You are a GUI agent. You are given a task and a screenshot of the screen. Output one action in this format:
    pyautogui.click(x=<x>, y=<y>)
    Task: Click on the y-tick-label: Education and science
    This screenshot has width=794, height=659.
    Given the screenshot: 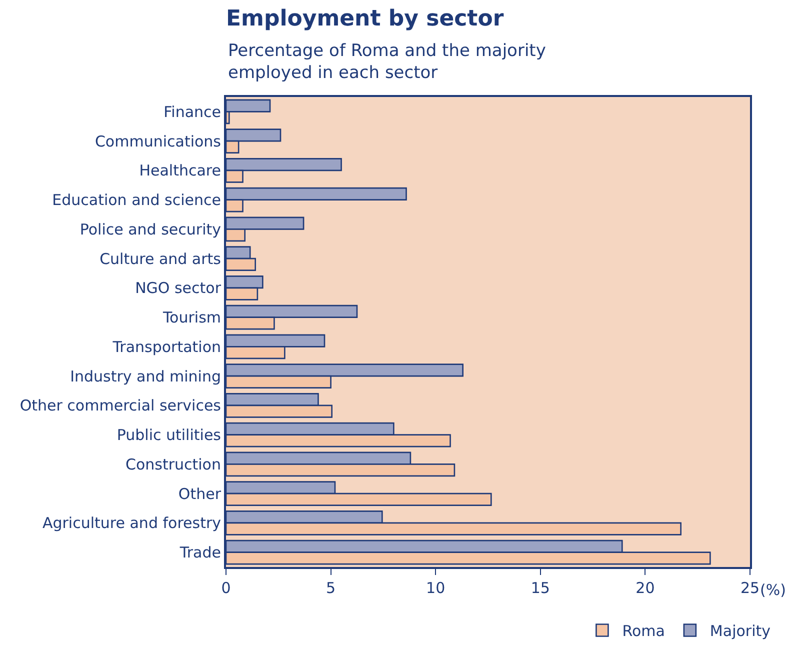 What is the action you would take?
    pyautogui.click(x=136, y=200)
    